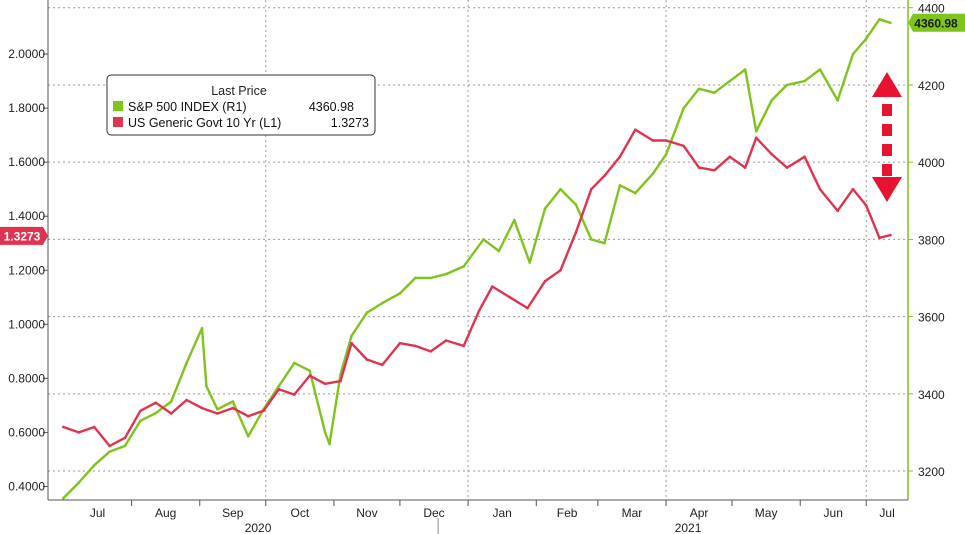 This screenshot has width=965, height=534. Describe the element at coordinates (204, 123) in the screenshot. I see `legend-label-10yr: US Generic Govt 10 Yr (L1)` at that location.